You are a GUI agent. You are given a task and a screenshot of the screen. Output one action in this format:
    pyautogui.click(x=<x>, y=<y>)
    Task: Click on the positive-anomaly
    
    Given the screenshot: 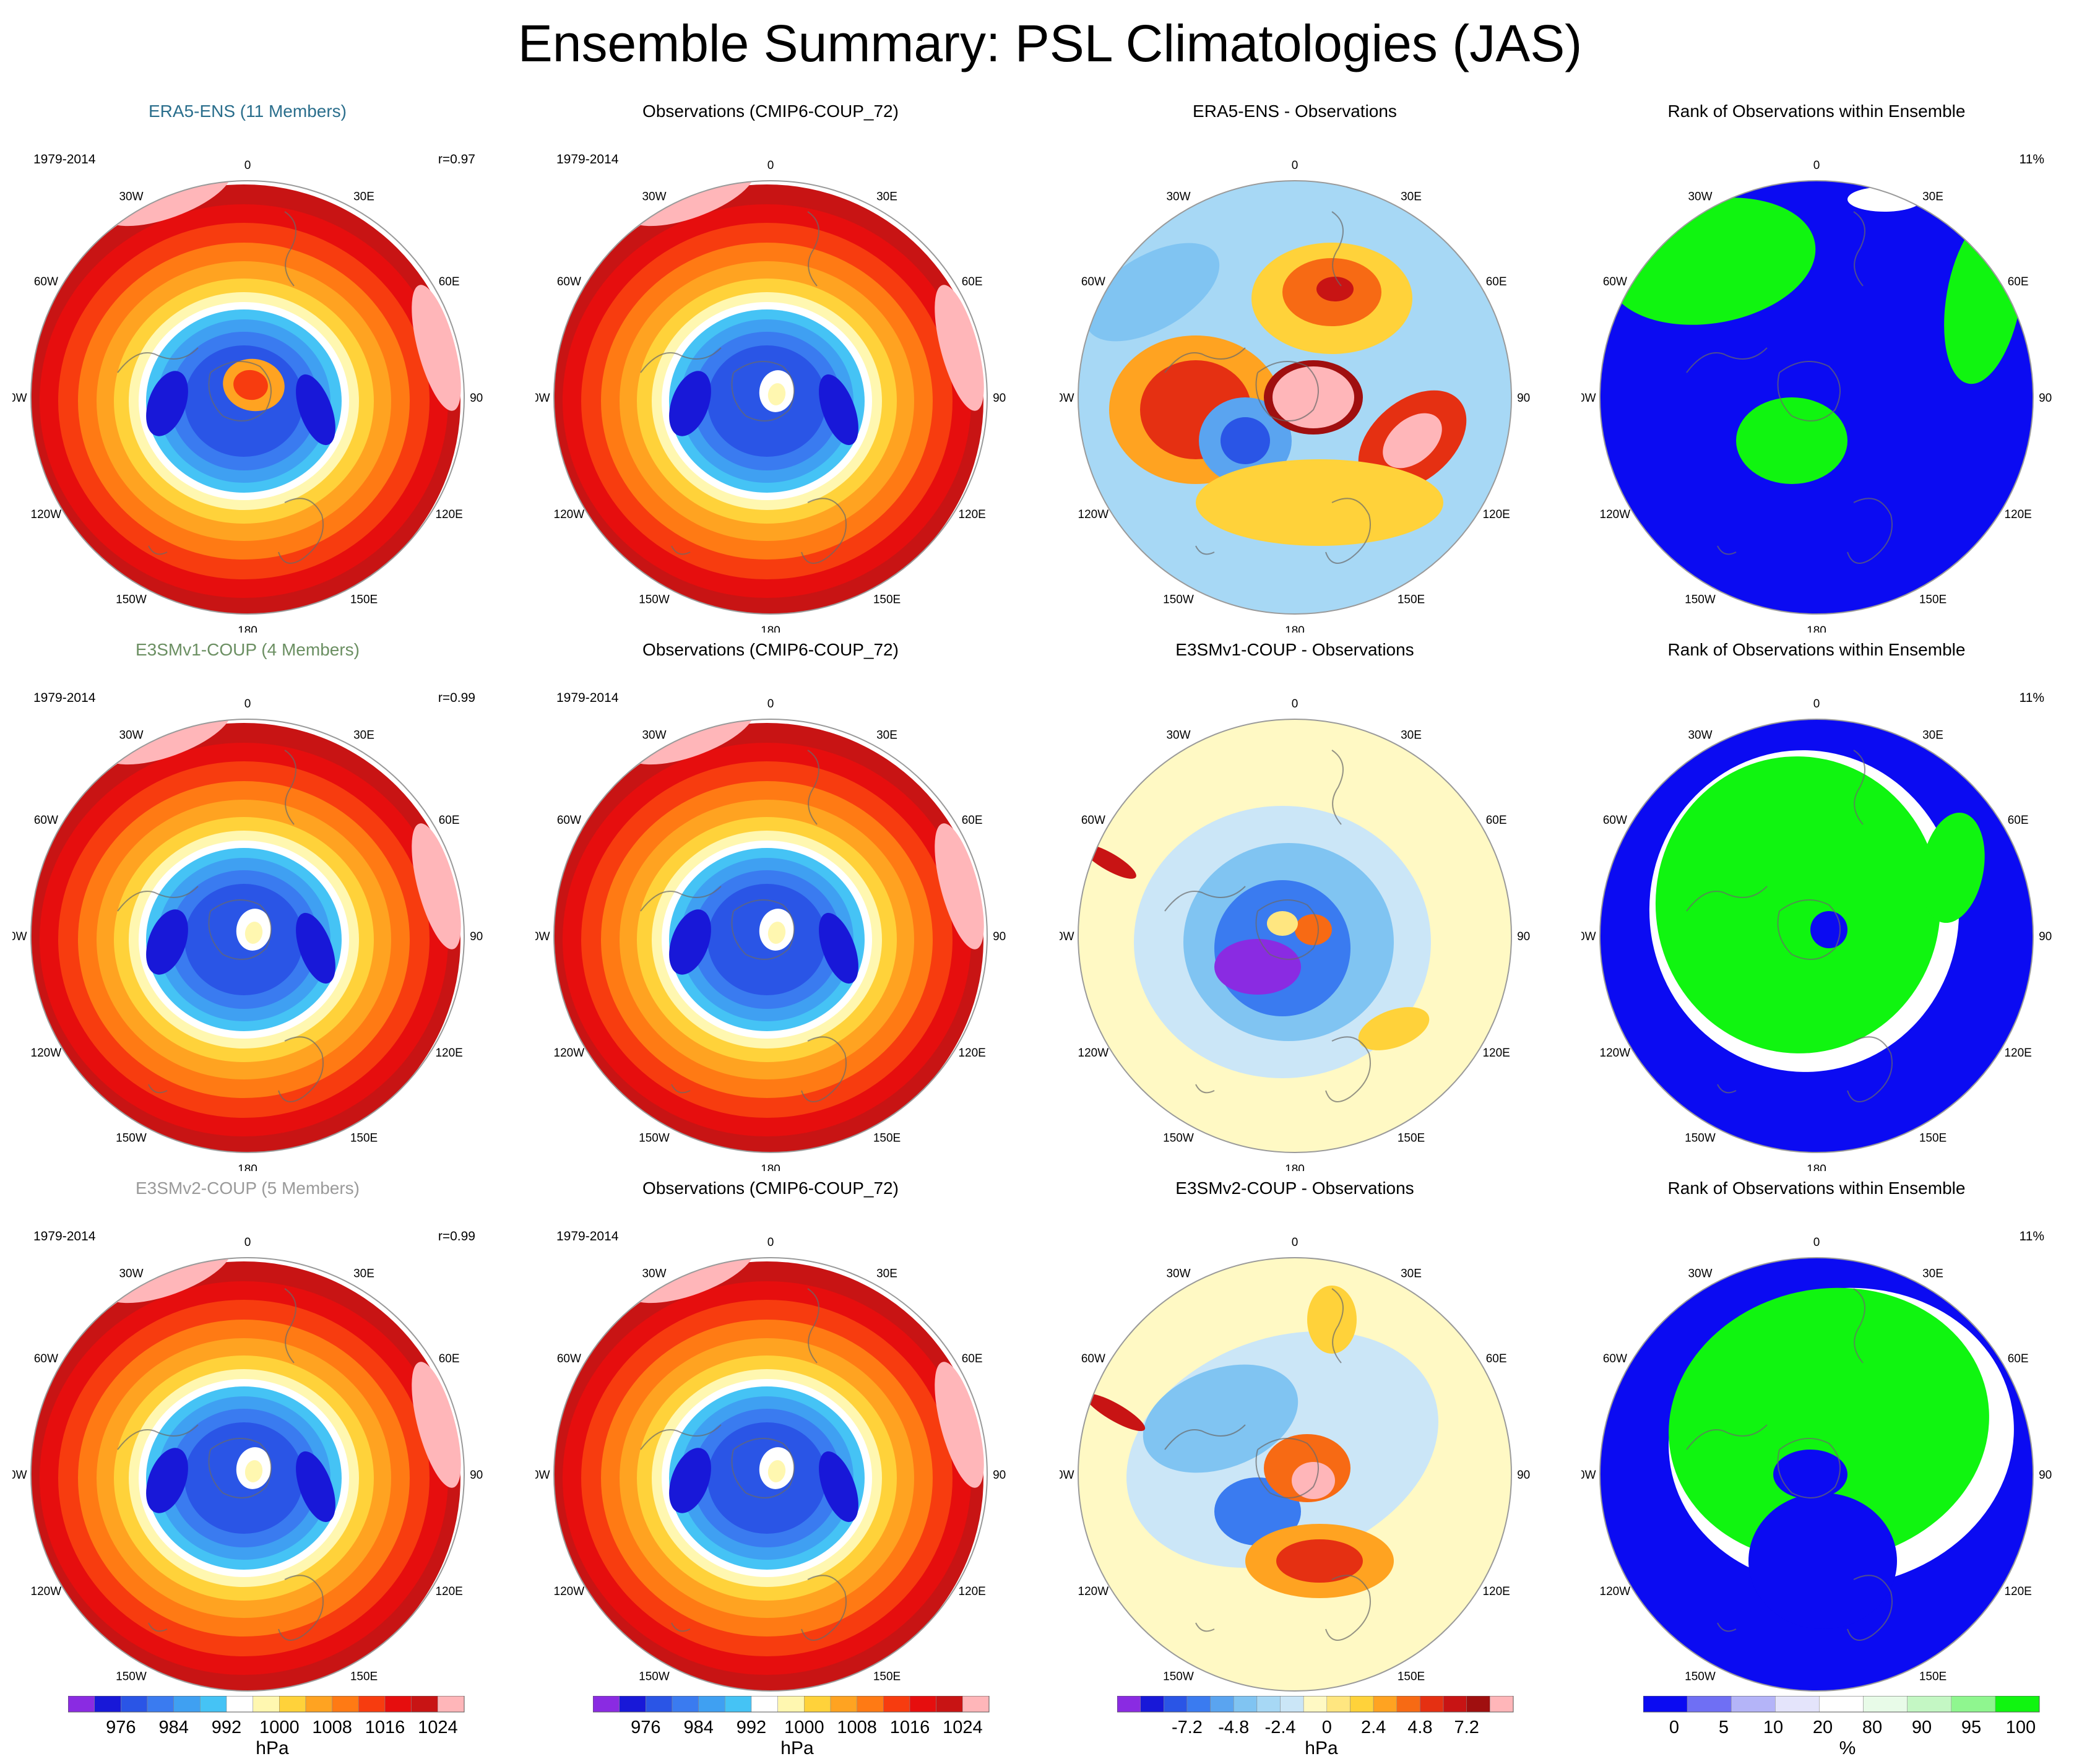 What is the action you would take?
    pyautogui.click(x=1319, y=1561)
    